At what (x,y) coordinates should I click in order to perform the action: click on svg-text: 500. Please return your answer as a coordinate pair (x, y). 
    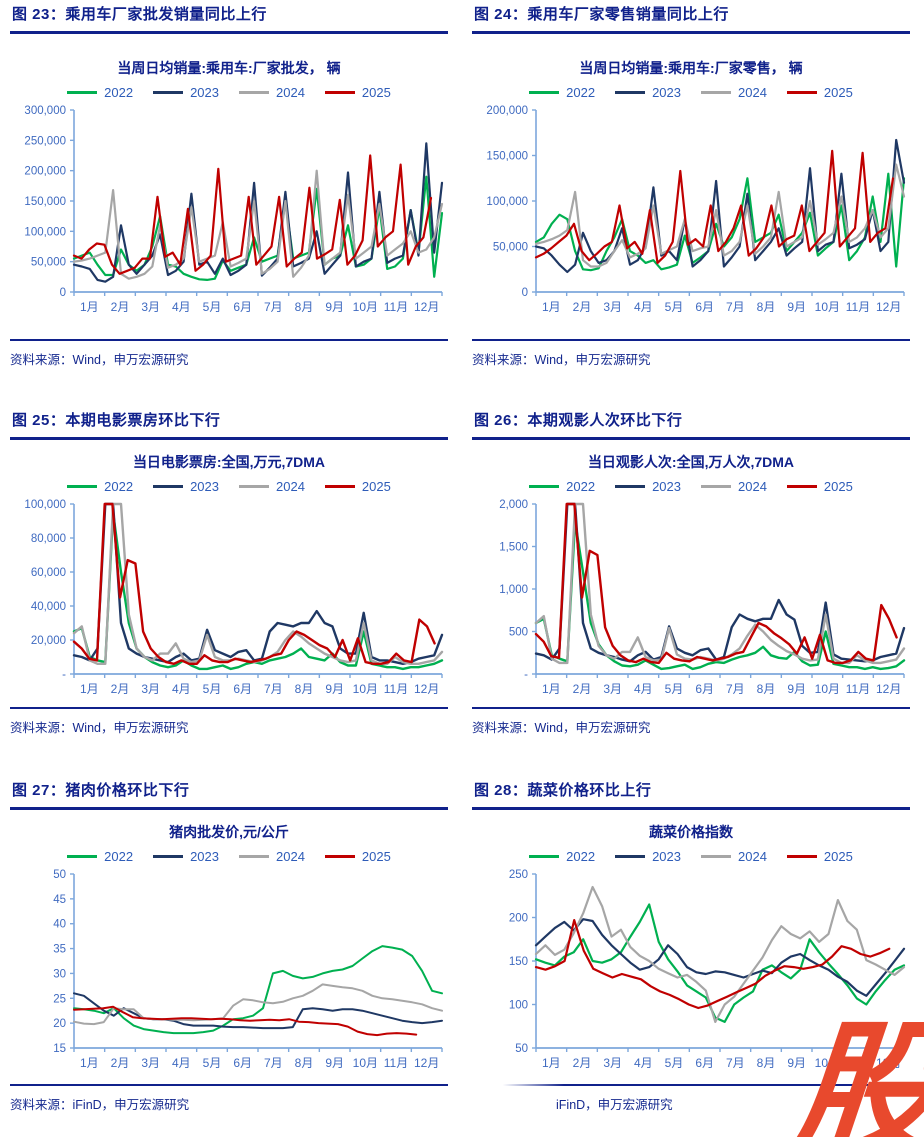
    Looking at the image, I should click on (518, 632).